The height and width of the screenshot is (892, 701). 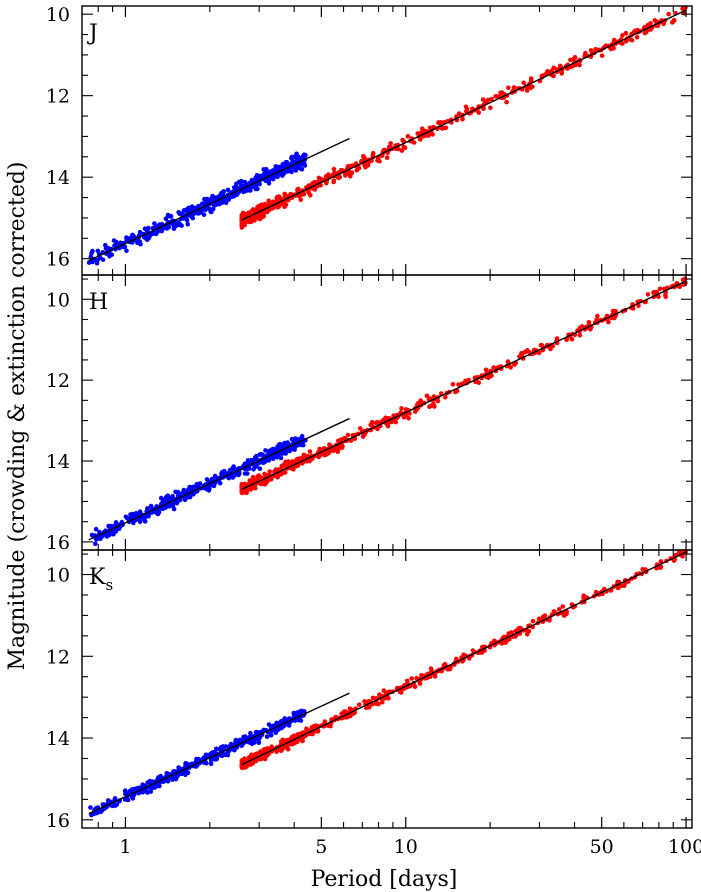 I want to click on y-tick-label: 14, so click(x=58, y=739).